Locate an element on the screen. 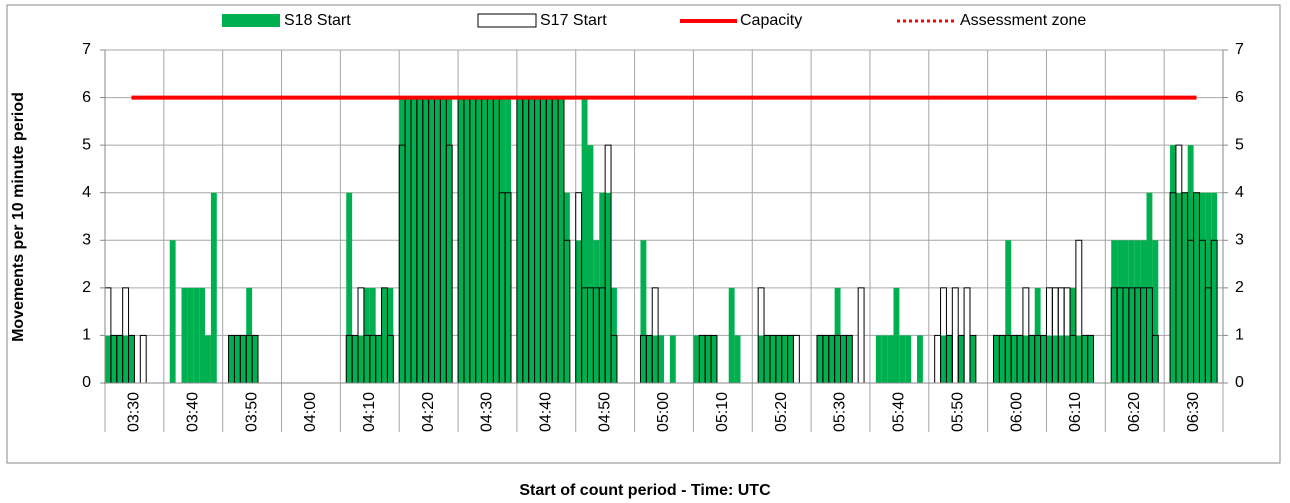 The height and width of the screenshot is (503, 1290). x-tick-label: 04:30 is located at coordinates (487, 412).